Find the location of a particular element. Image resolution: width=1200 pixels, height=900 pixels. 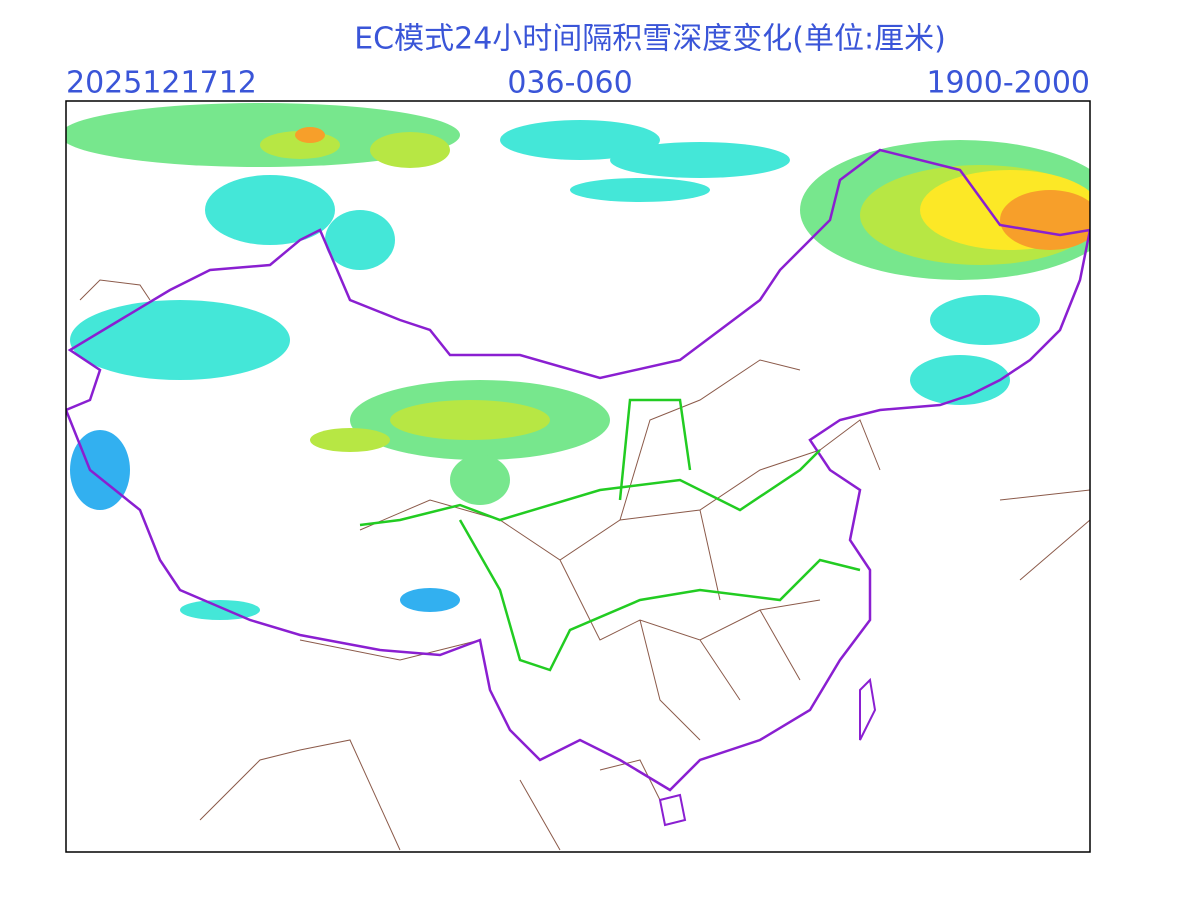

title: EC模式24小时间隔积雪深度变化(单位:厘米) is located at coordinates (650, 39).